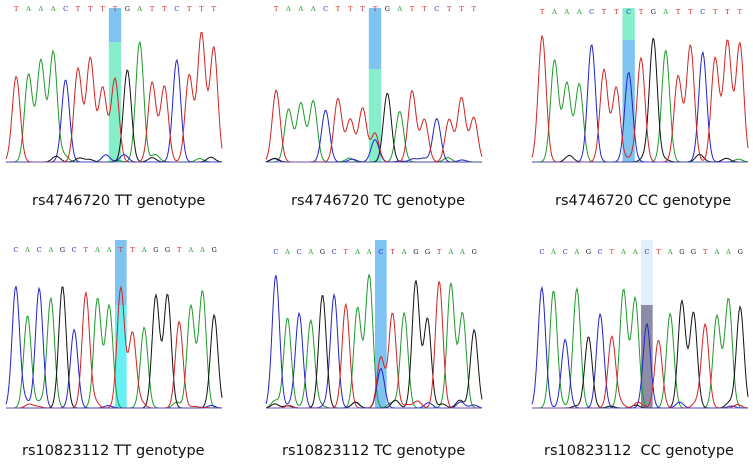 This screenshot has width=753, height=466. I want to click on trace-c, so click(639, 347).